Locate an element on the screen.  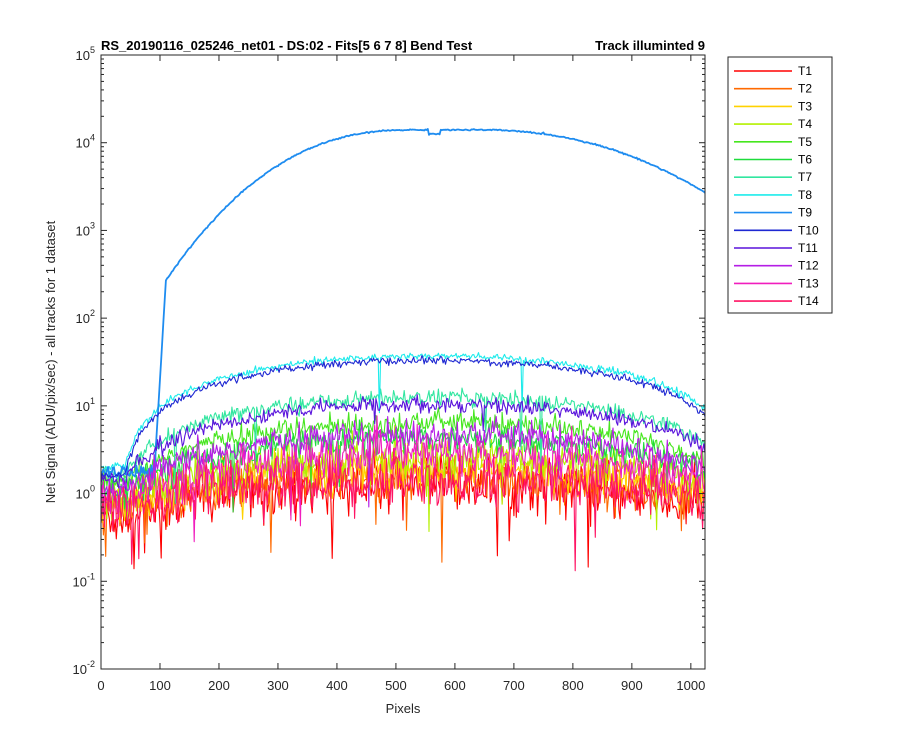
x-tick-label: 0 is located at coordinates (100, 685).